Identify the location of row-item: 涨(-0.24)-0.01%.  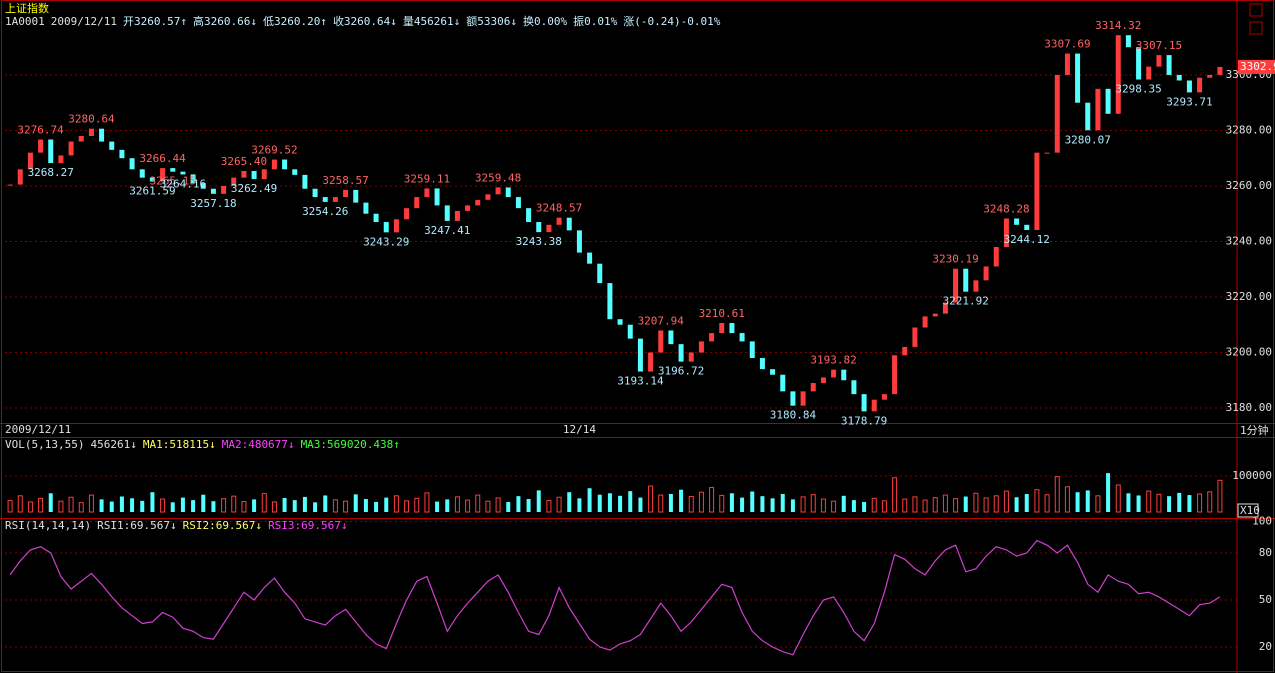
(671, 21).